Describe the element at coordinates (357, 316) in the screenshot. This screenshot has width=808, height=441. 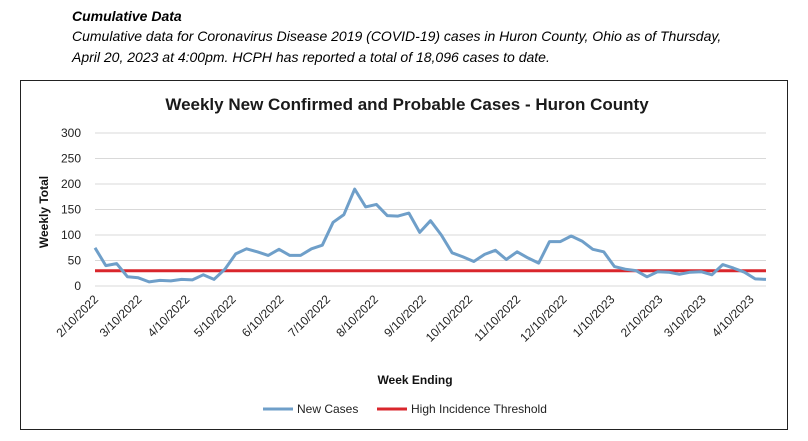
I see `x-tick-8-10-2022: 8/10/2022` at that location.